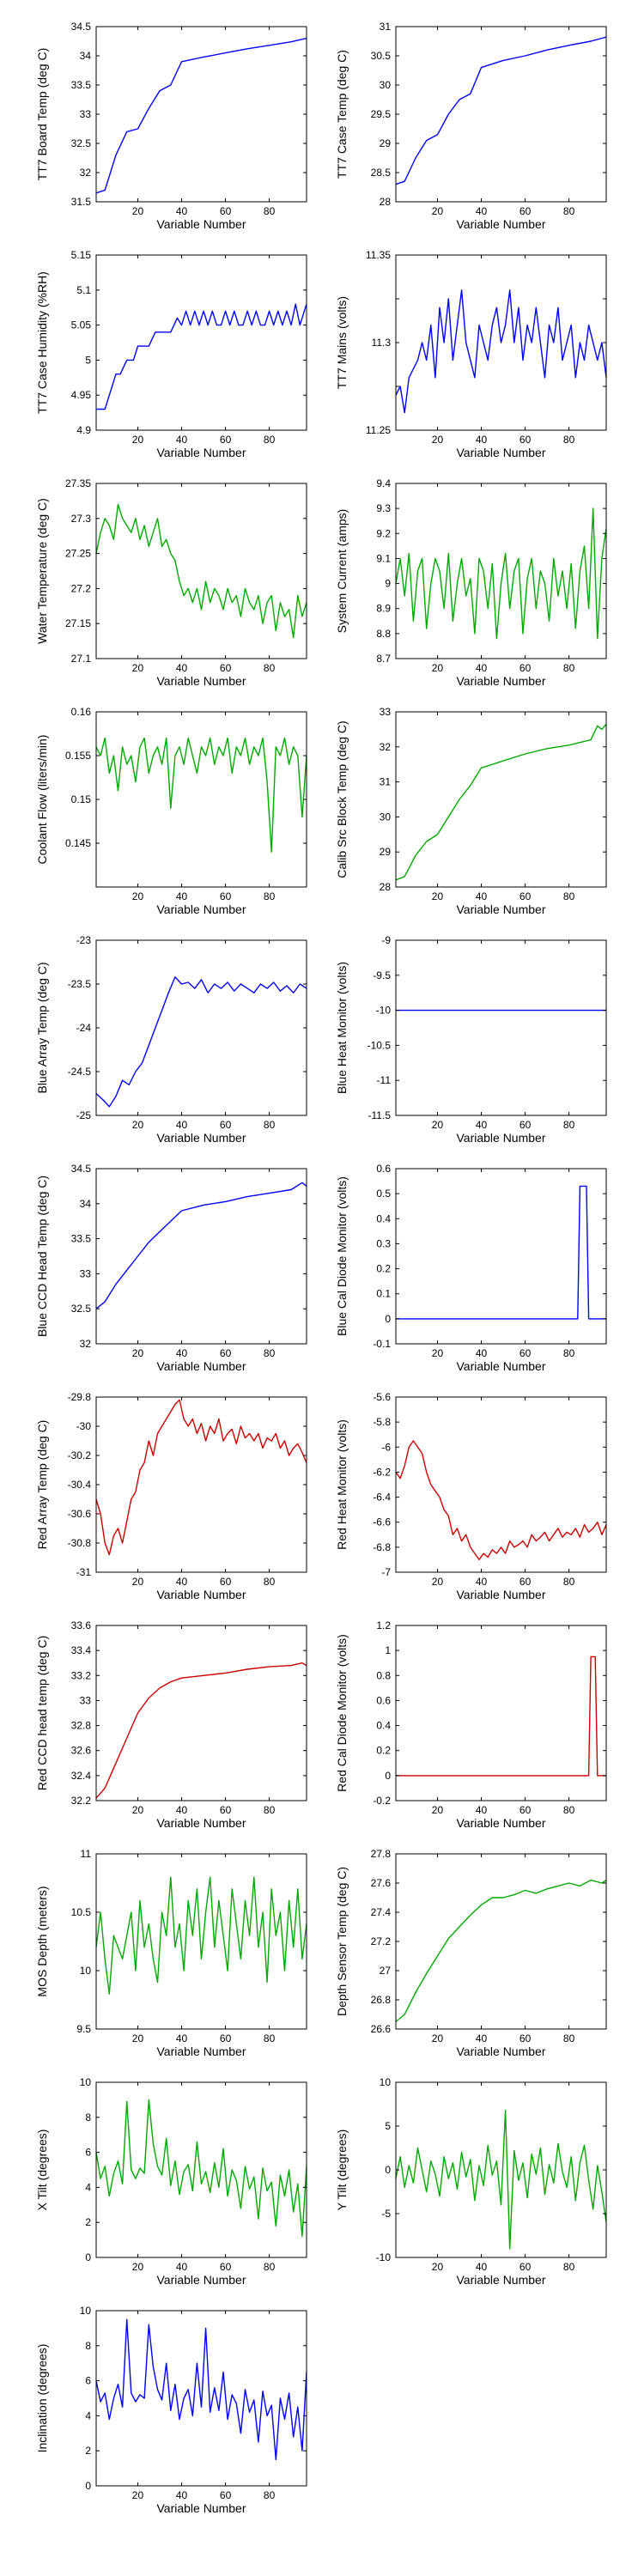 This screenshot has width=644, height=2576. What do you see at coordinates (80, 1397) in the screenshot?
I see `y-tick-label: -29.8` at bounding box center [80, 1397].